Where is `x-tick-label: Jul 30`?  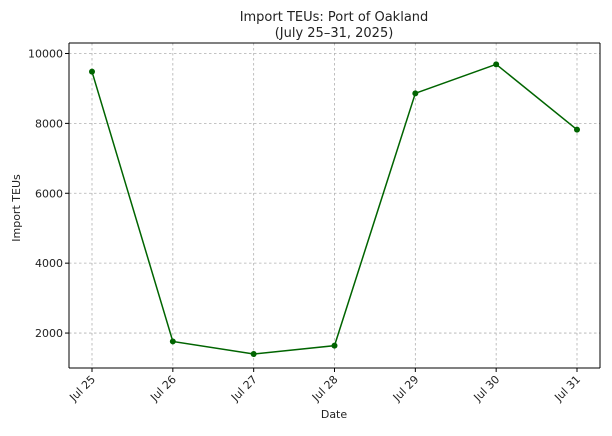
x-tick-label: Jul 30 is located at coordinates (487, 389).